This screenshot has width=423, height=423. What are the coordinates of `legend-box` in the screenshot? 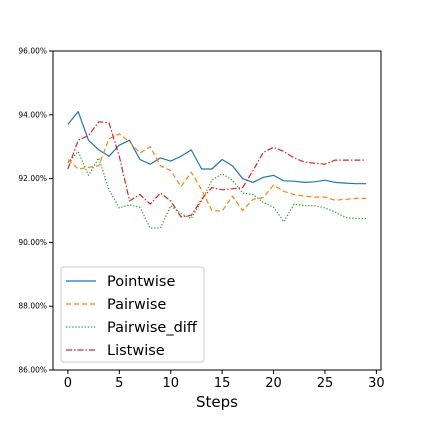 It's located at (132, 314).